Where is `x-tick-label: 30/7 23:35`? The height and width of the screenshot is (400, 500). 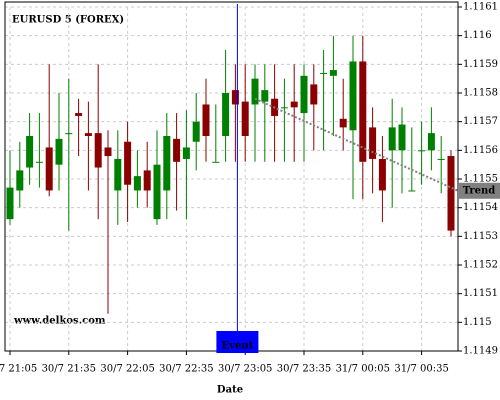
x-tick-label: 30/7 23:35 is located at coordinates (304, 369).